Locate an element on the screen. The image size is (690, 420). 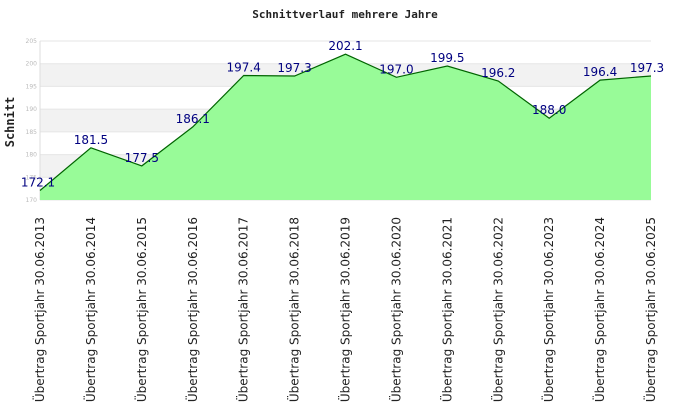
chart-title: Schnittverlauf mehrere Jahre is located at coordinates (345, 14).